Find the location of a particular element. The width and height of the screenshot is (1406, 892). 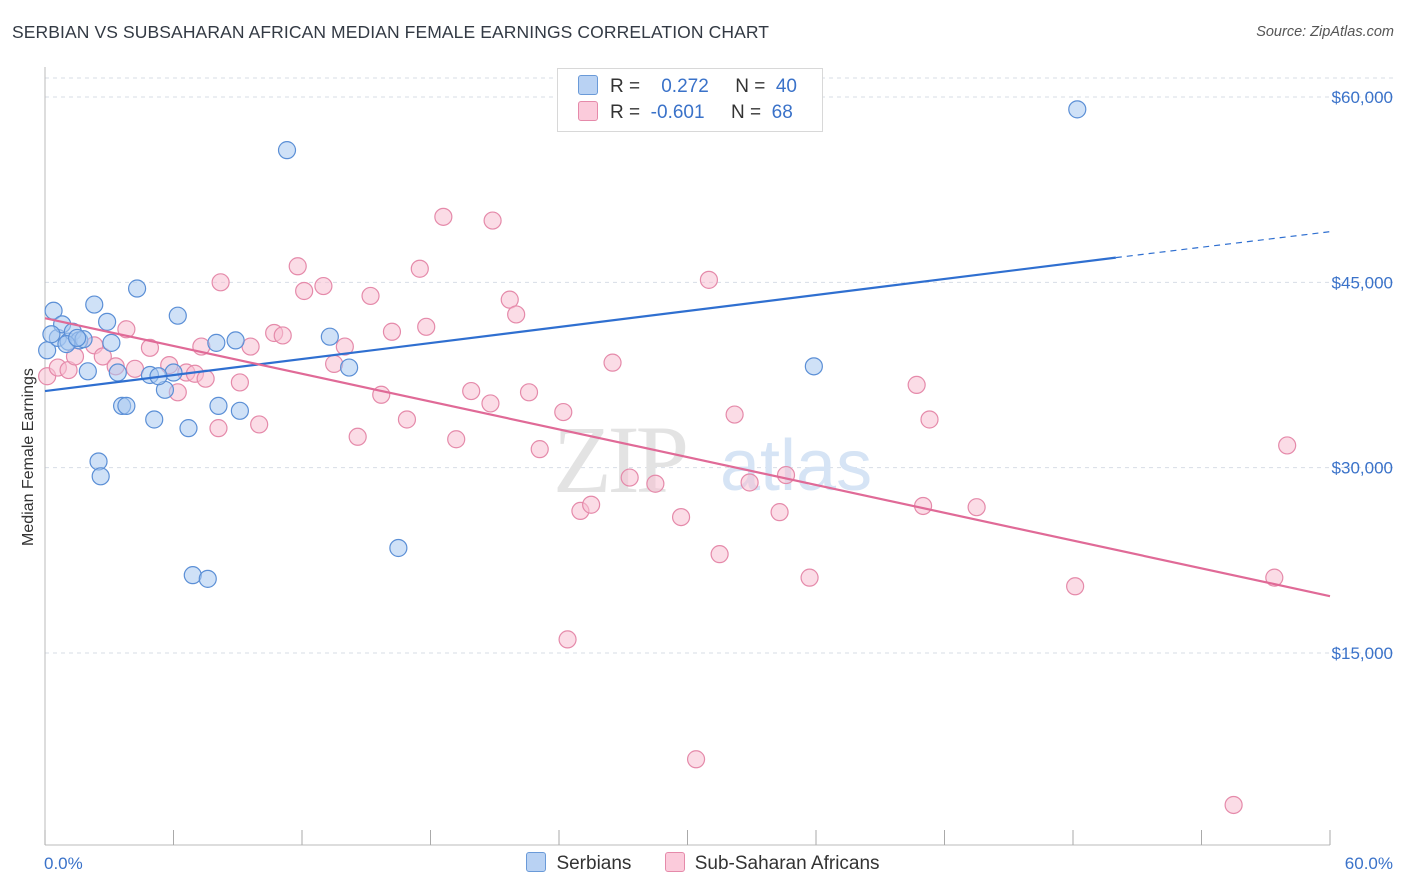

y-tick-label: $15,000 is located at coordinates (1362, 653).